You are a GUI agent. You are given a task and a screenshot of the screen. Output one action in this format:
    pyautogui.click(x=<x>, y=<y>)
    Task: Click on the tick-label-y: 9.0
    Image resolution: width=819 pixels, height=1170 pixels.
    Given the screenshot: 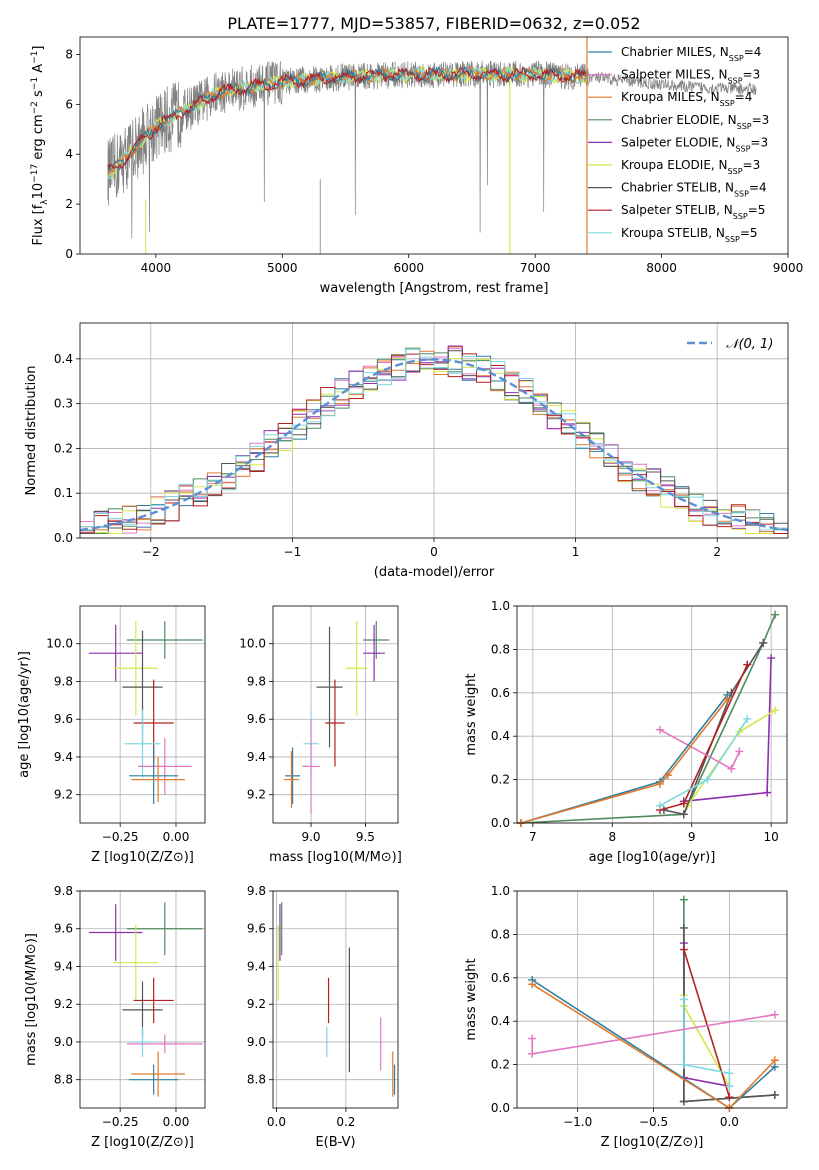 What is the action you would take?
    pyautogui.click(x=256, y=1042)
    